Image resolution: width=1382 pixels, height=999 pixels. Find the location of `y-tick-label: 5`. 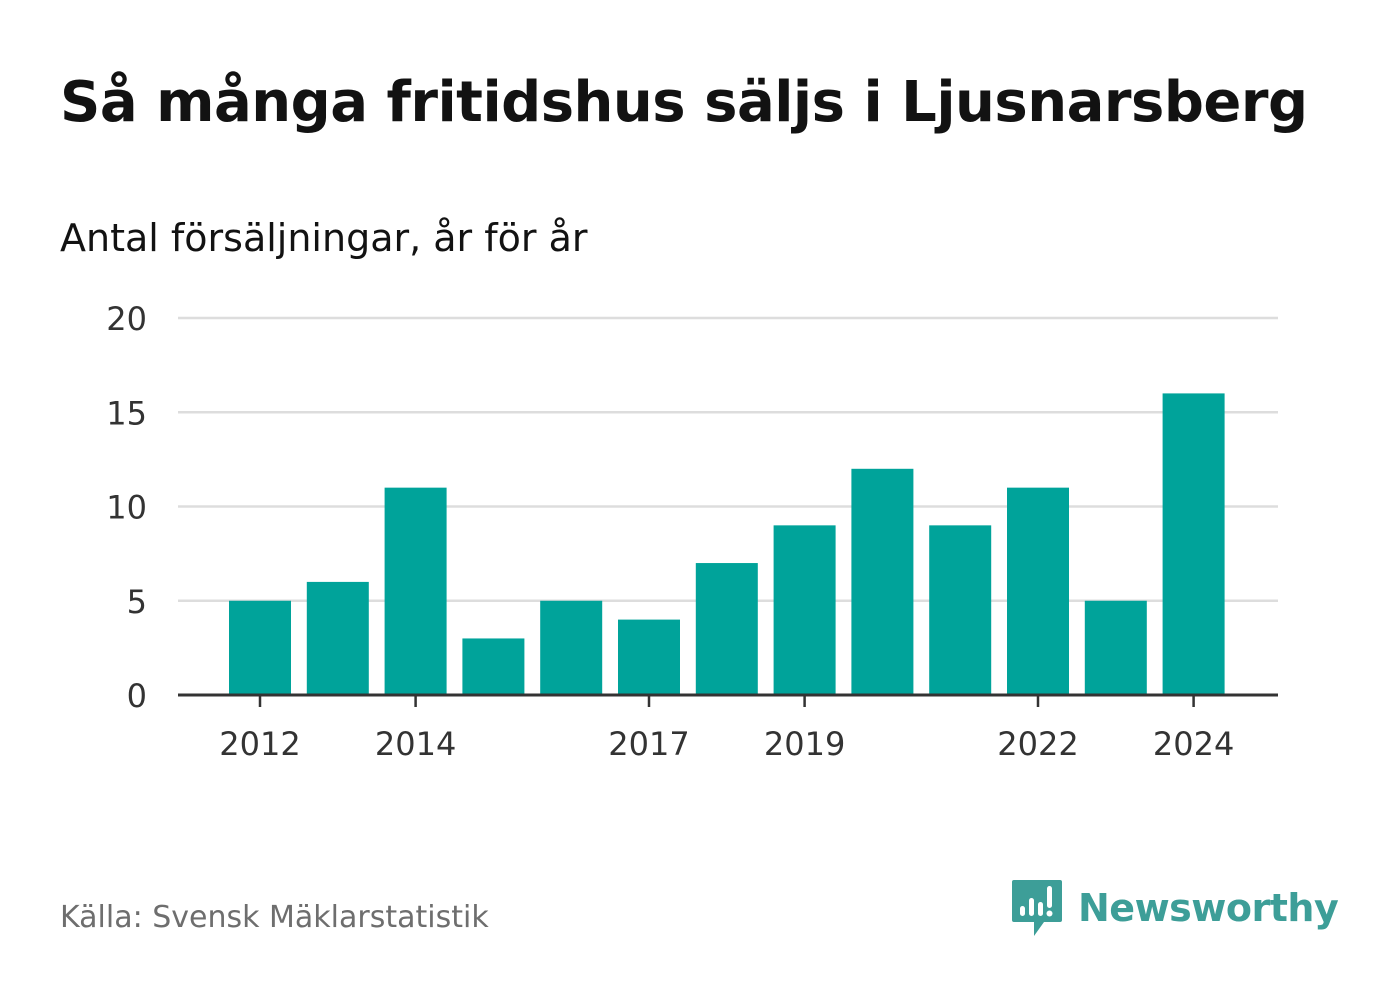

y-tick-label: 5 is located at coordinates (137, 602).